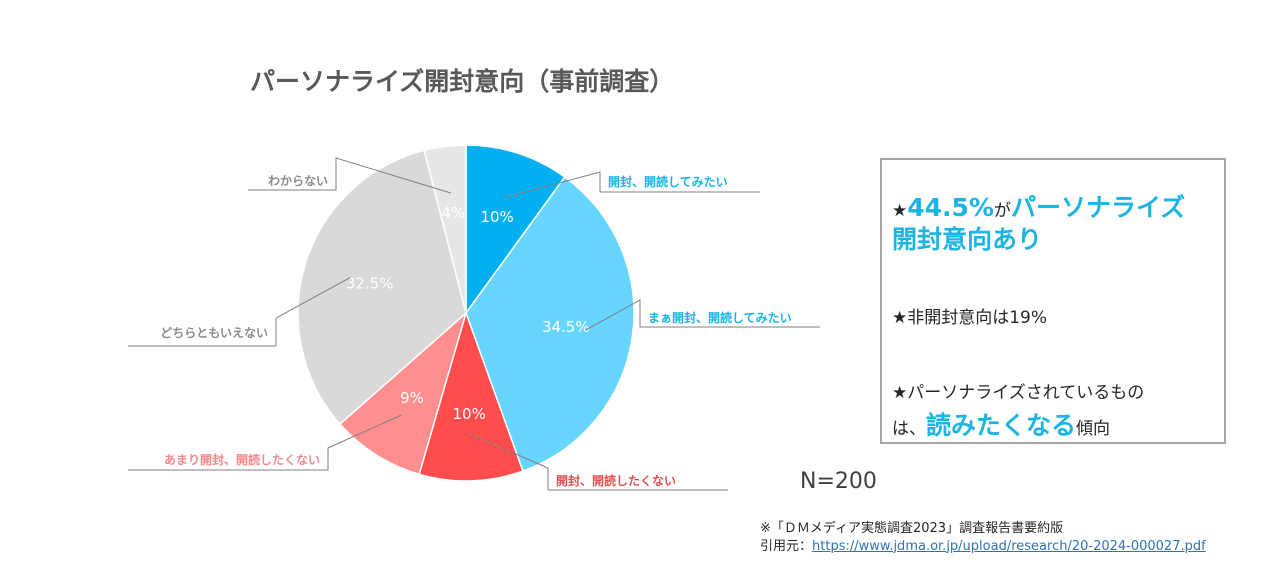 The image size is (1280, 567). Describe the element at coordinates (1093, 429) in the screenshot. I see `summary-suffix: 傾向` at that location.